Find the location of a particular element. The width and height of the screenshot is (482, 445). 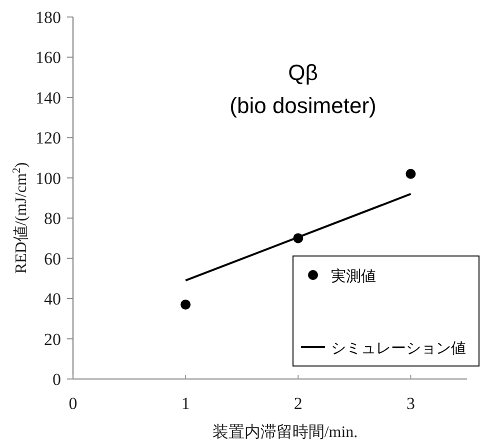

y-tick-label: 140 is located at coordinates (48, 98).